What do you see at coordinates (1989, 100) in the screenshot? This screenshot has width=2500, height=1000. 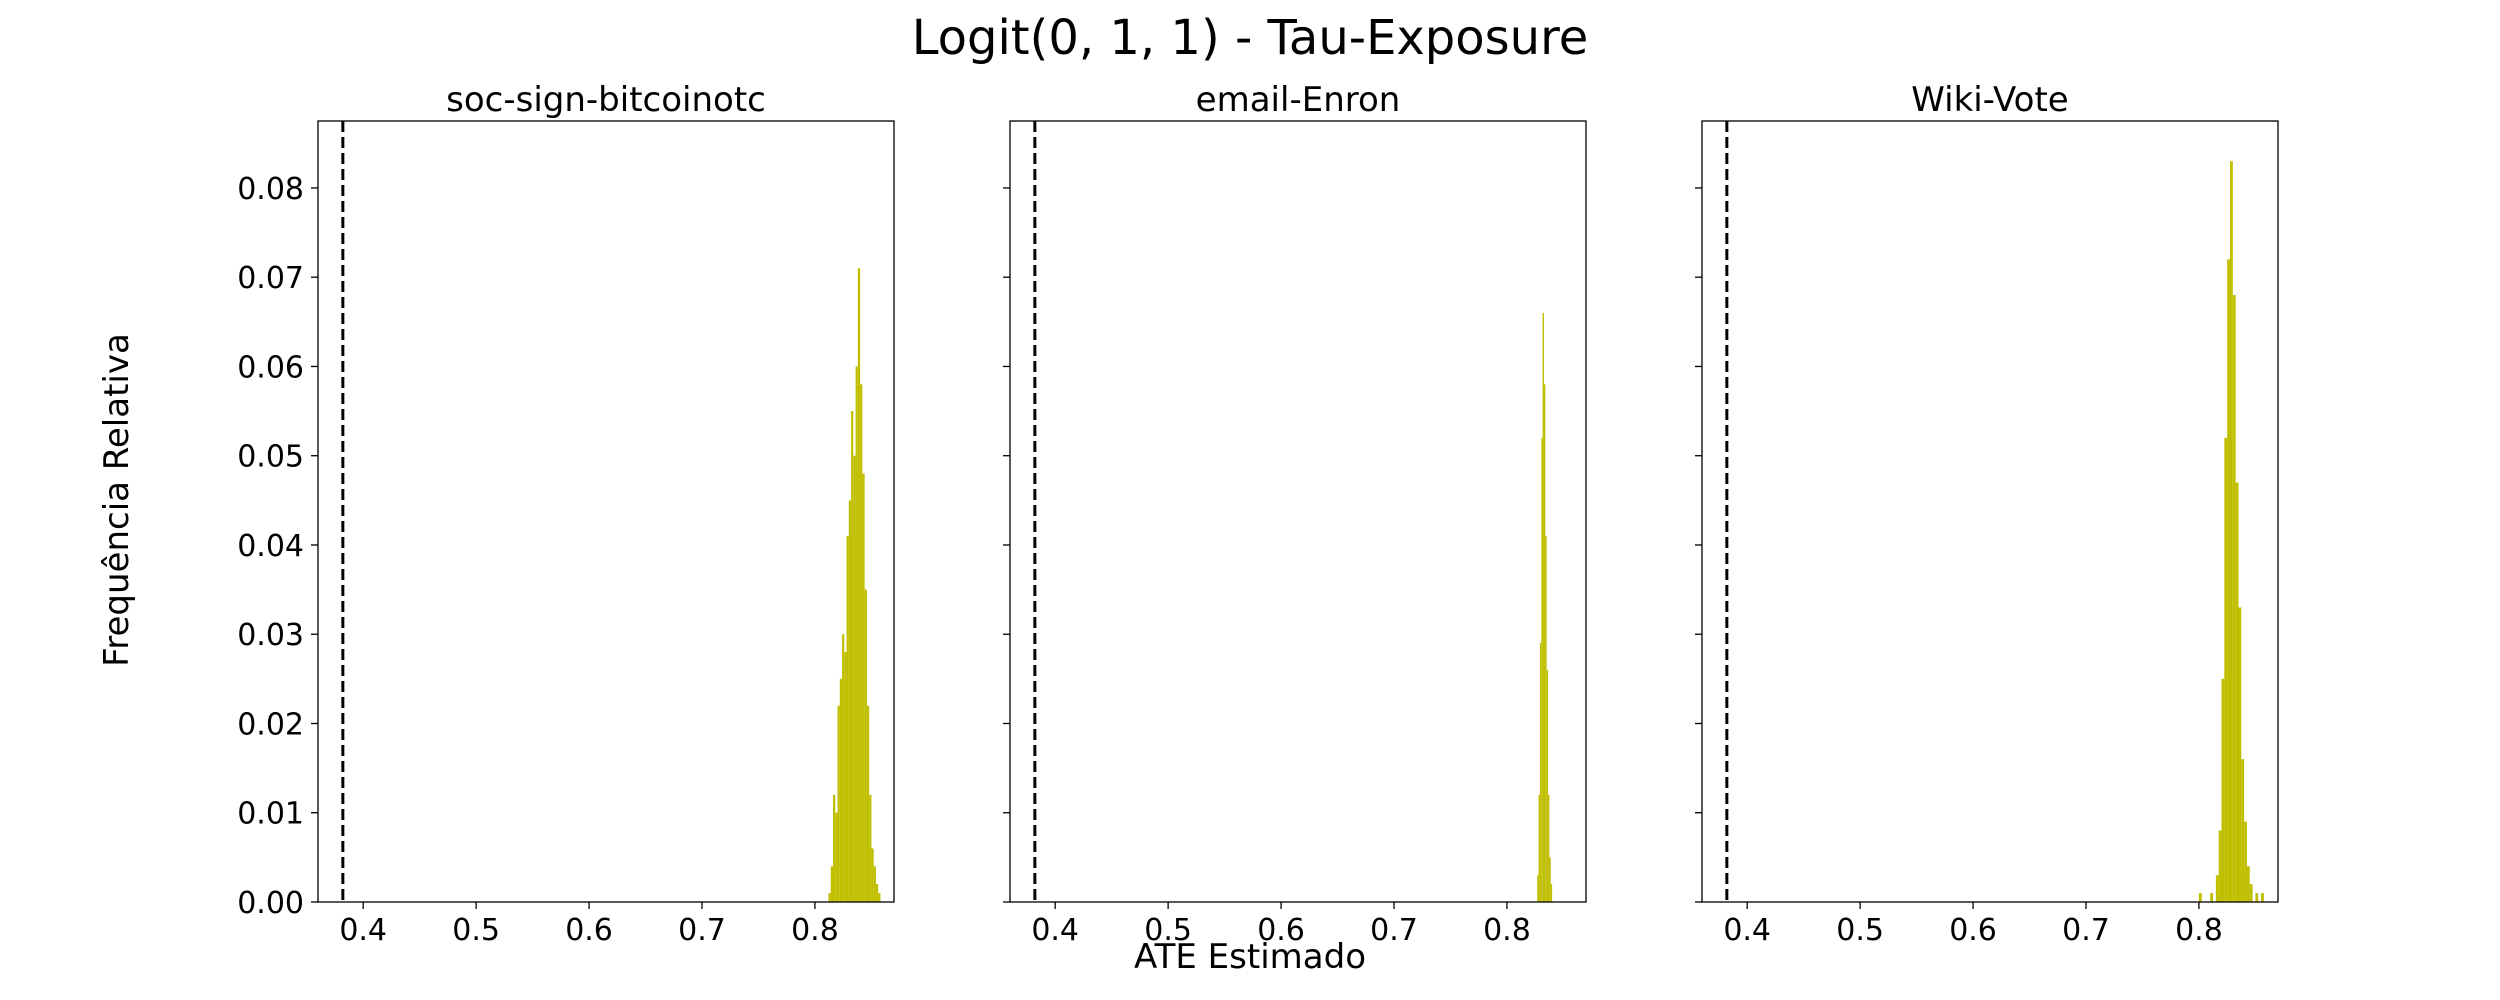 I see `panel-title: Wiki-Vote` at bounding box center [1989, 100].